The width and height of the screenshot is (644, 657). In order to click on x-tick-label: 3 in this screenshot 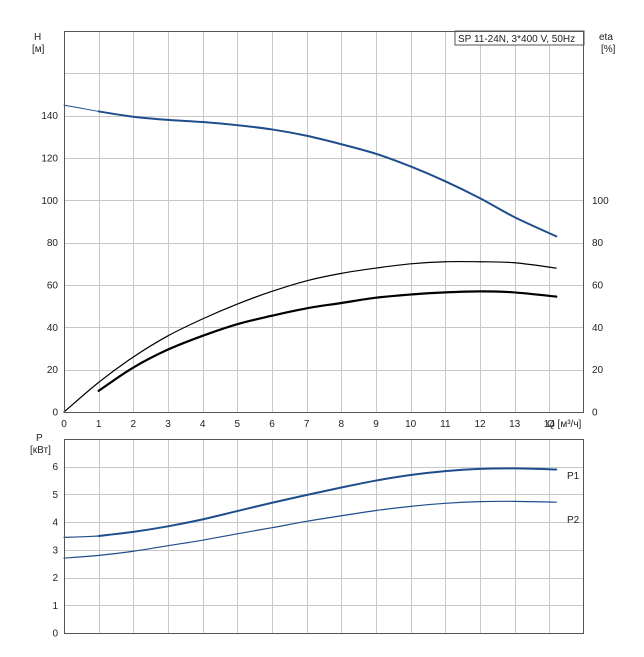, I will do `click(168, 424)`.